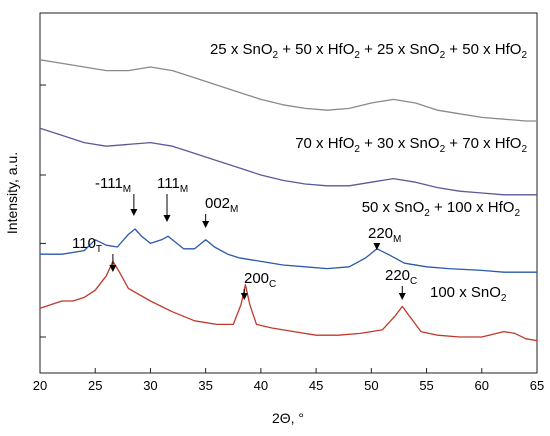  I want to click on x-tick-label: 40, so click(261, 385).